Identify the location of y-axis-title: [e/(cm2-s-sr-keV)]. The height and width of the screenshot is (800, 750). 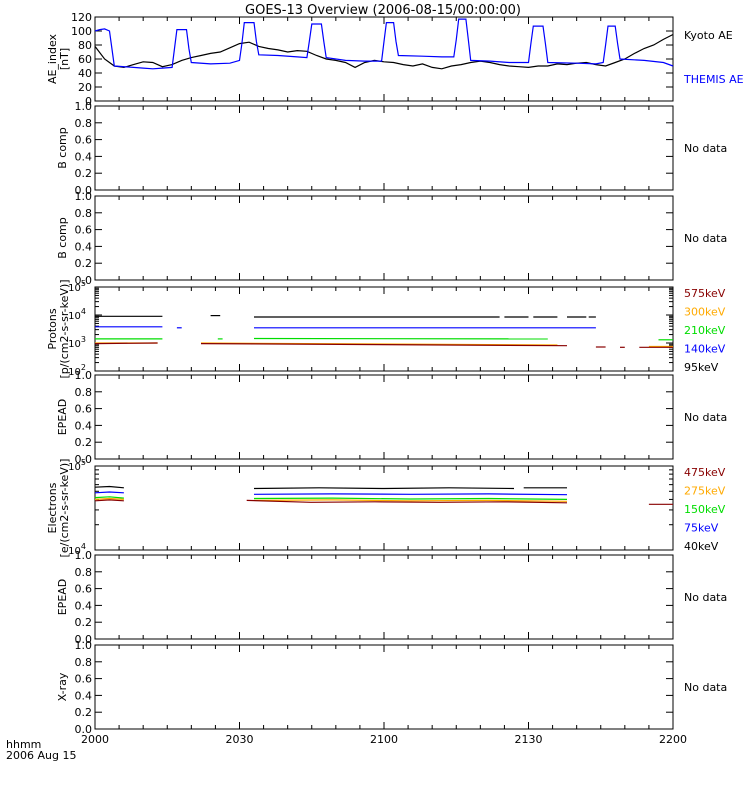
(64, 508).